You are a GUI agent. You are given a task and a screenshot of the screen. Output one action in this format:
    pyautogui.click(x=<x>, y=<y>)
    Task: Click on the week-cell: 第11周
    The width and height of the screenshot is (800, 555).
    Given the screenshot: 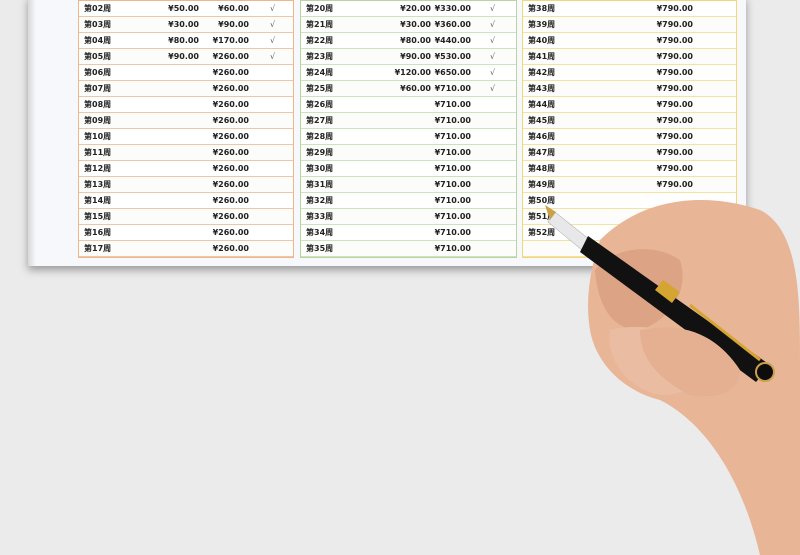 What is the action you would take?
    pyautogui.click(x=98, y=152)
    